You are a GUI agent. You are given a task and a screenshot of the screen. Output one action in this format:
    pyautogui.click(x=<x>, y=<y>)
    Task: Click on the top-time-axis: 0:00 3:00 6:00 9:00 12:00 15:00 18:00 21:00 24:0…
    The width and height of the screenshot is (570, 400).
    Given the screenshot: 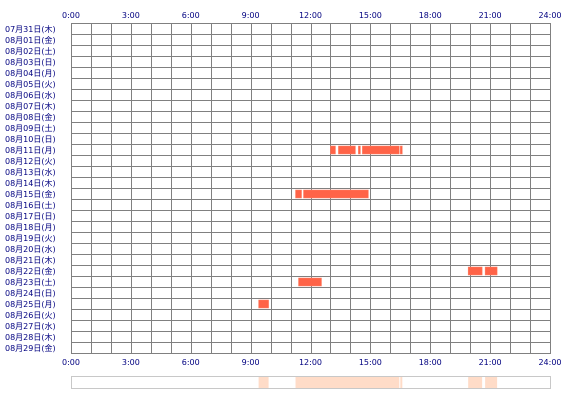 What is the action you would take?
    pyautogui.click(x=312, y=15)
    